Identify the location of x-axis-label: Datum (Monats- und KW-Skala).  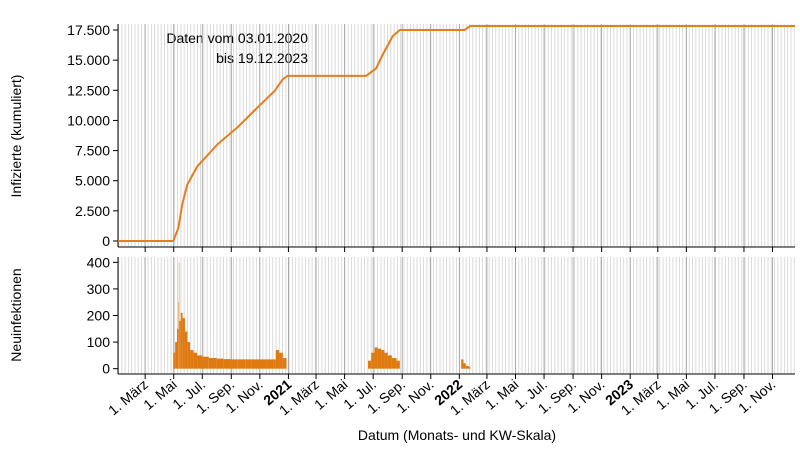
(457, 435).